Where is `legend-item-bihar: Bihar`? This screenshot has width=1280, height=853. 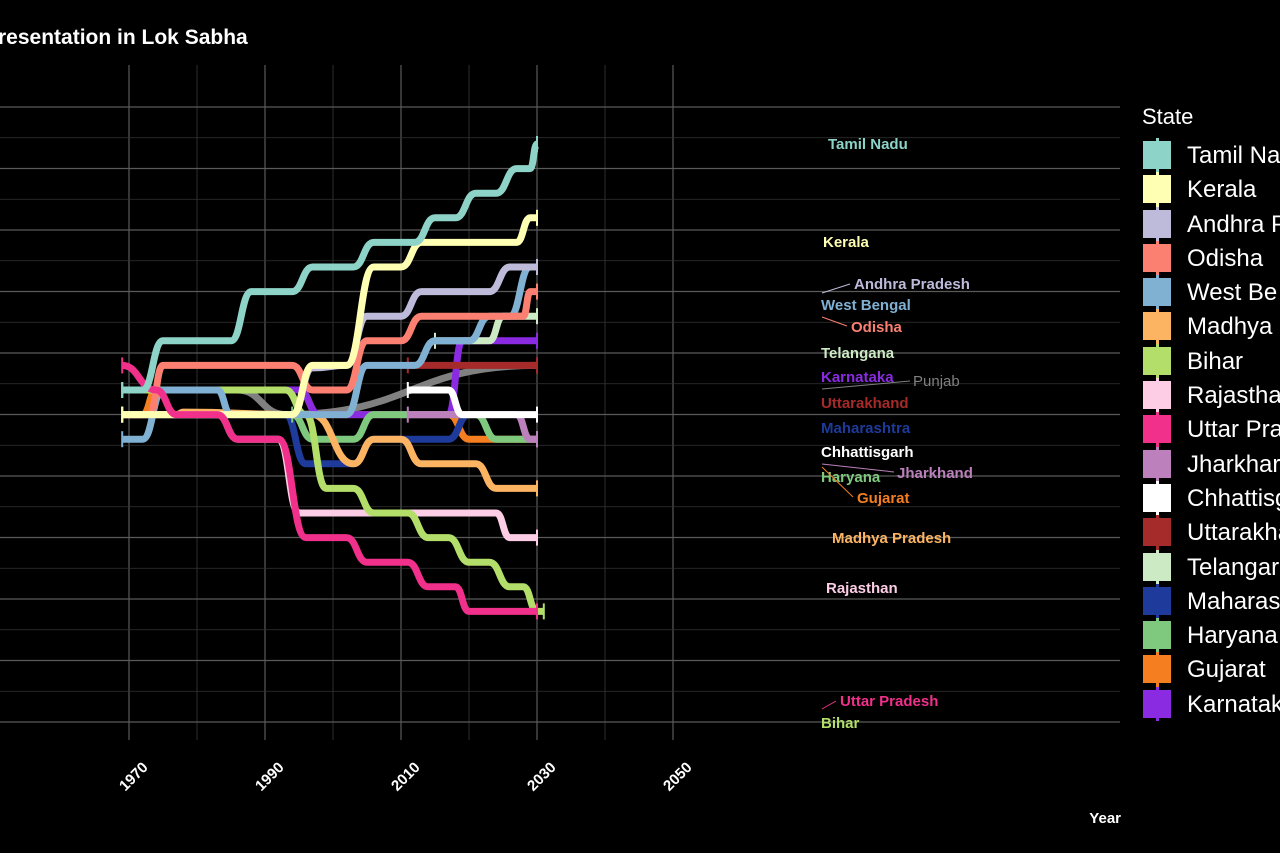
legend-item-bihar: Bihar is located at coordinates (1210, 361).